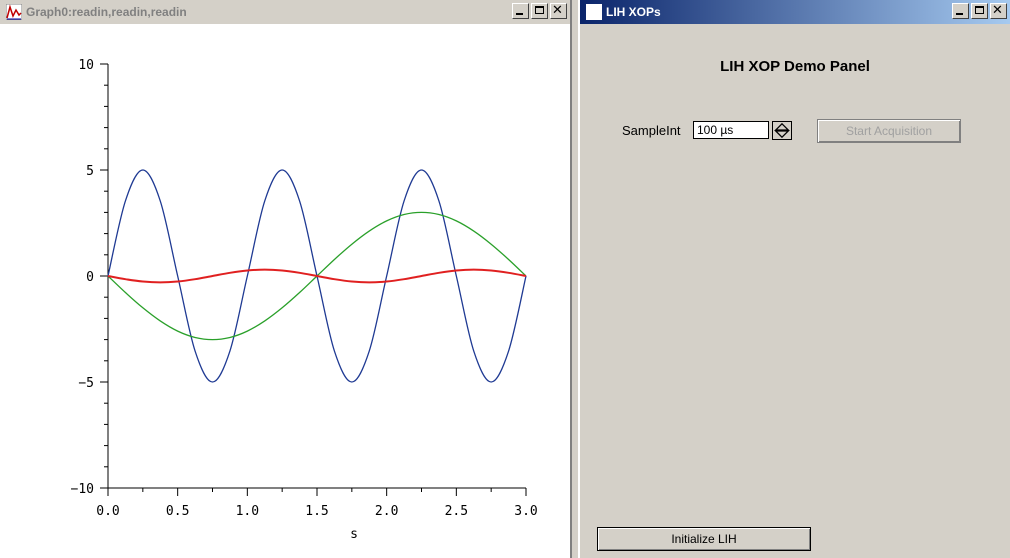  I want to click on panel-window-title: LIH XOPs, so click(633, 12).